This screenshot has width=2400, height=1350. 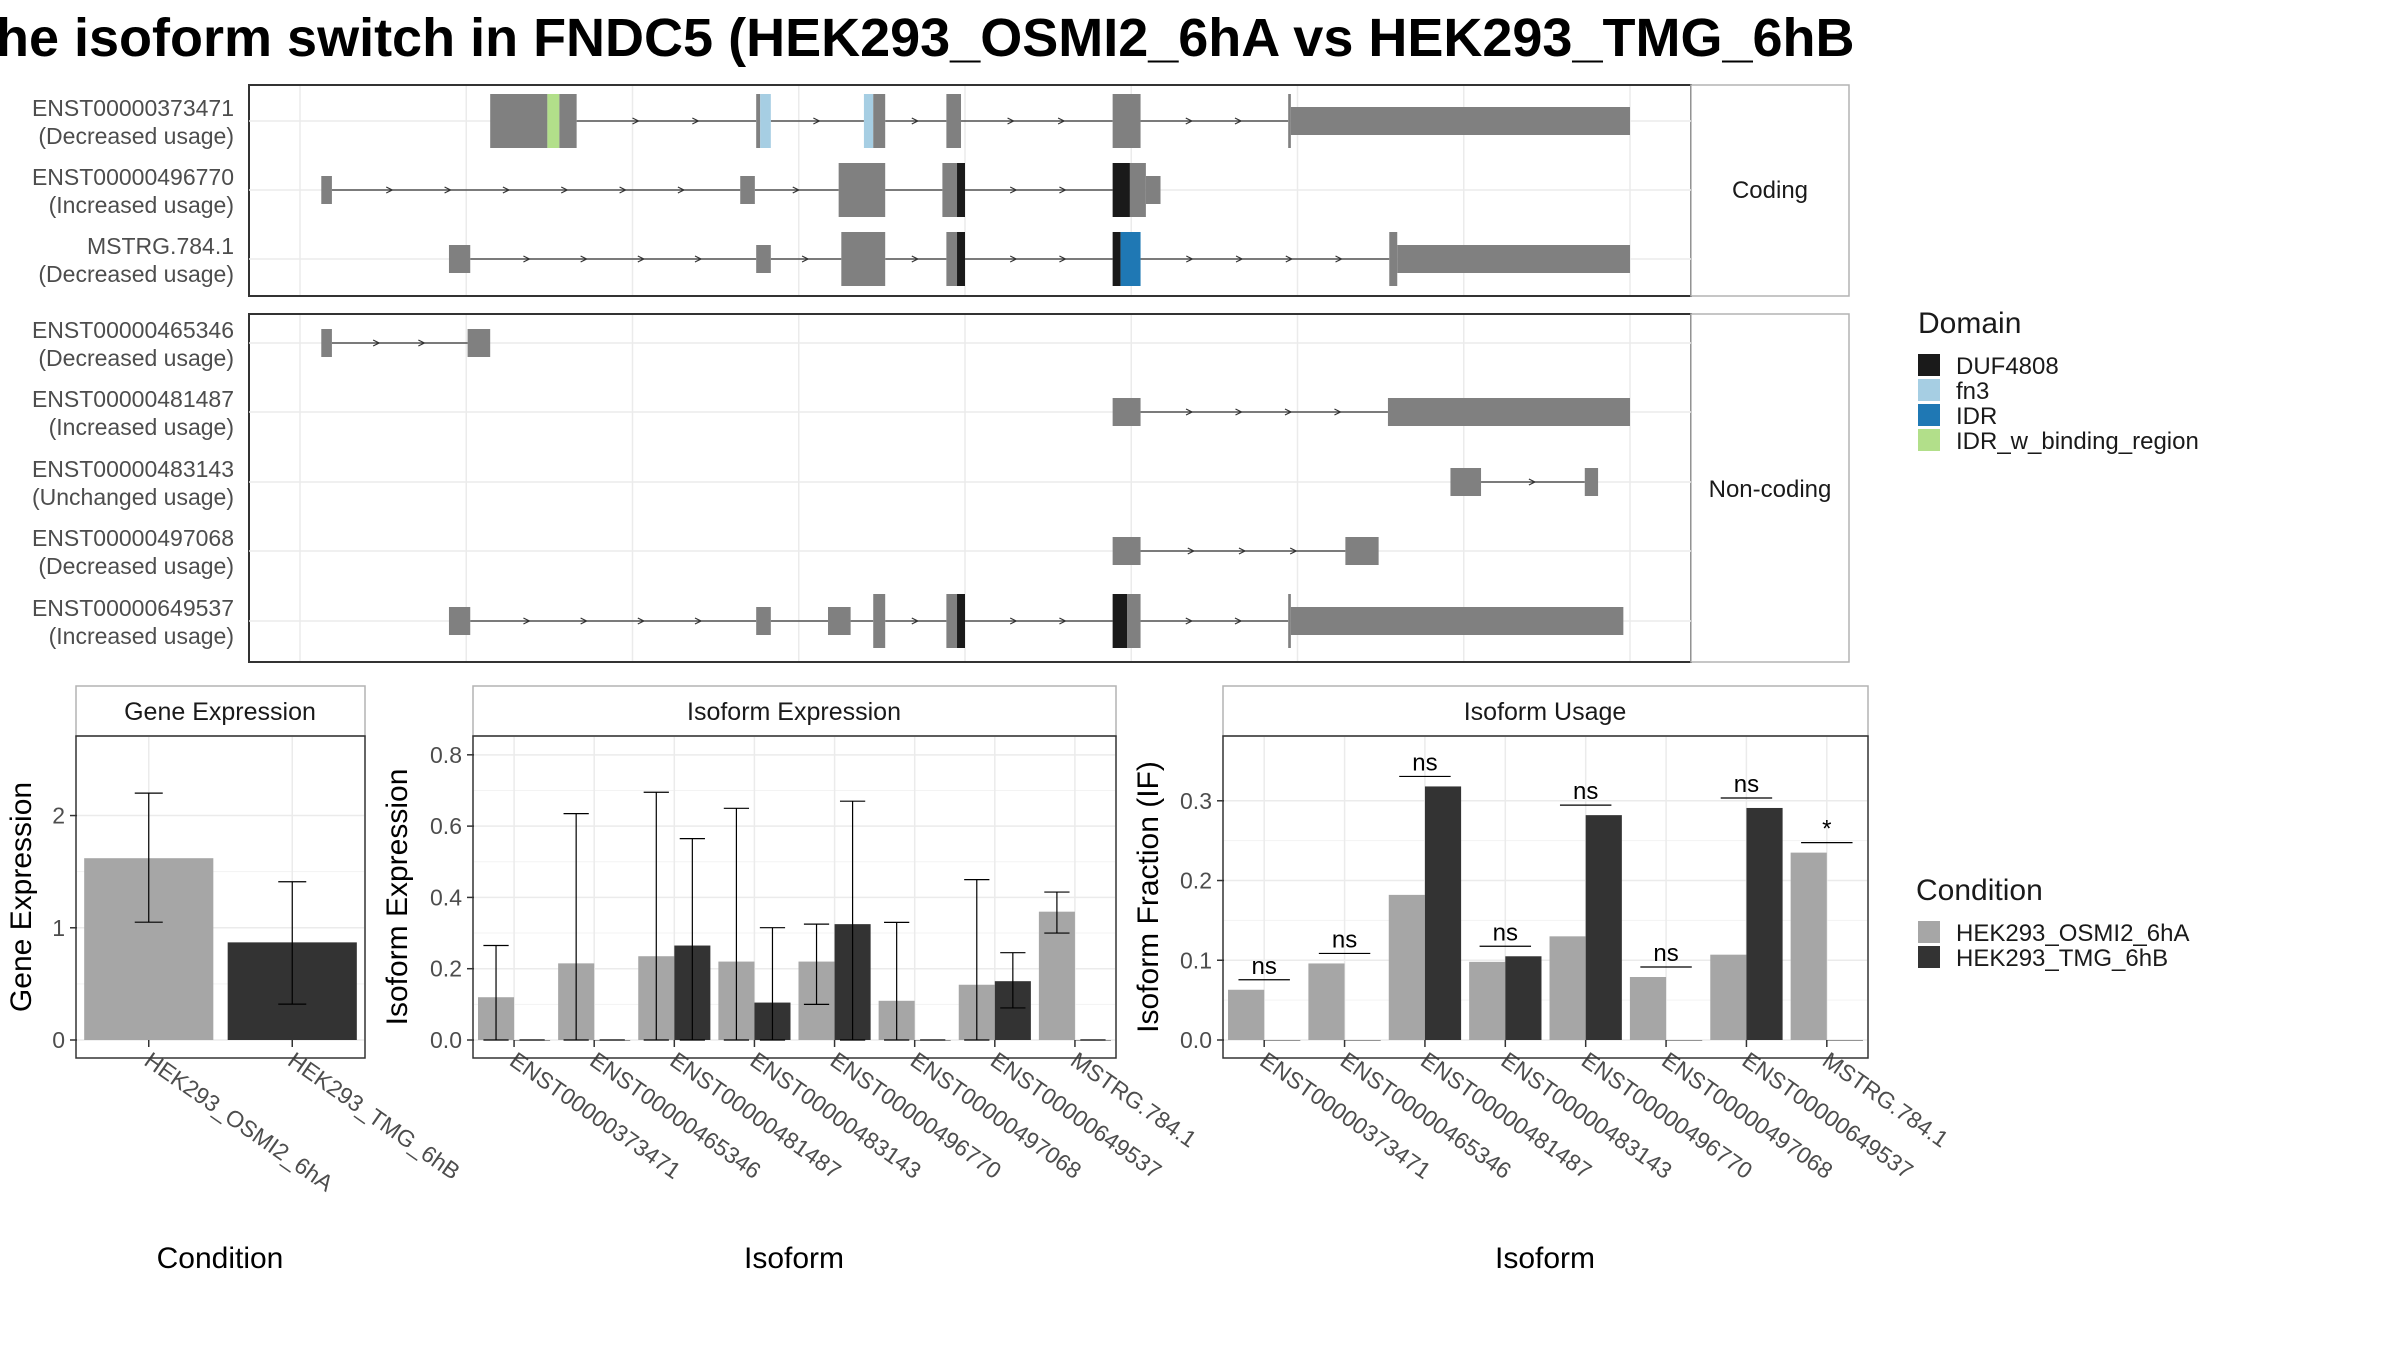 What do you see at coordinates (1969, 323) in the screenshot?
I see `domain-legend-title: Domain` at bounding box center [1969, 323].